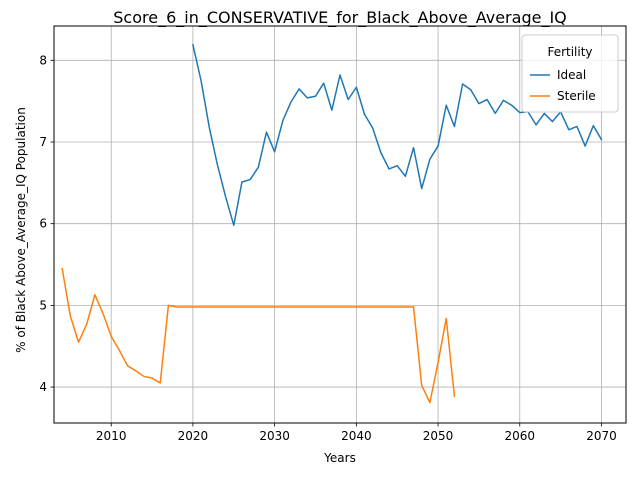 This screenshot has width=640, height=480. What do you see at coordinates (339, 458) in the screenshot?
I see `x-axis-label: Years` at bounding box center [339, 458].